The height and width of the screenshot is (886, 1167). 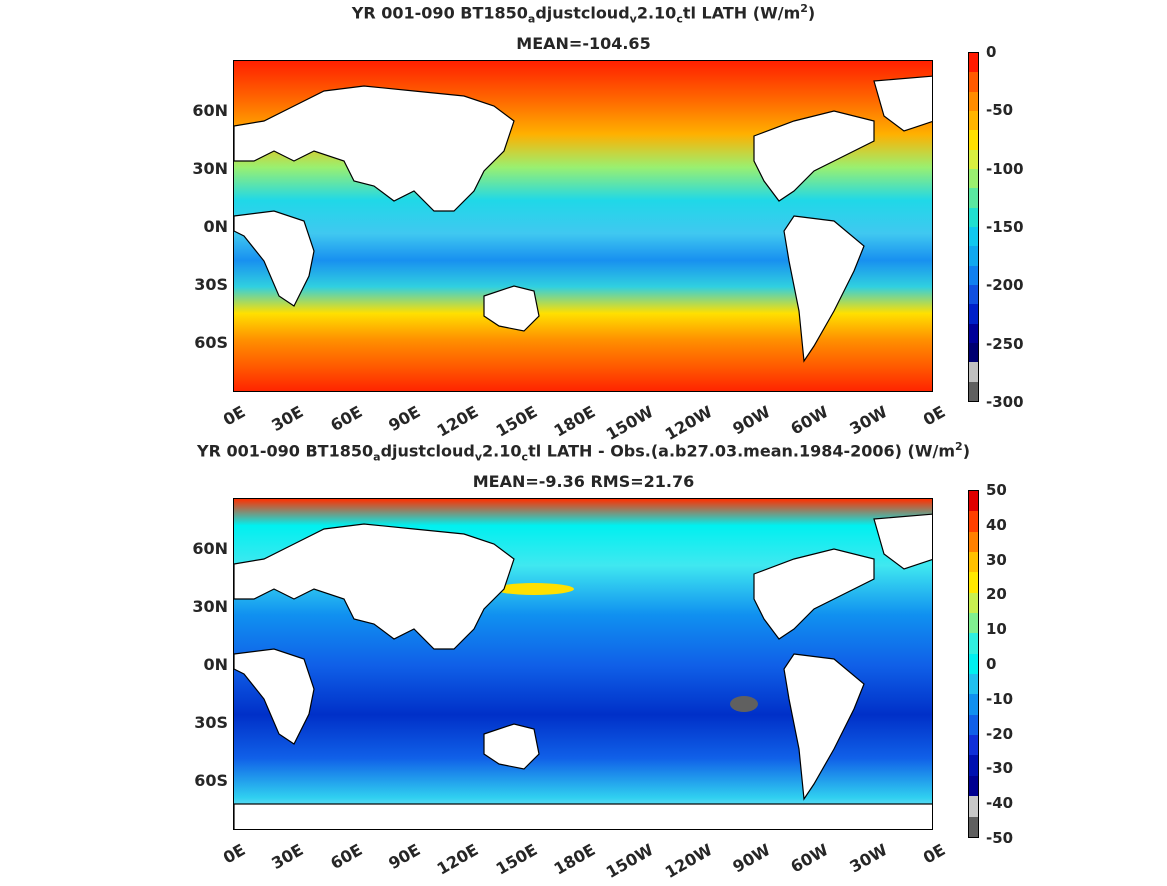 I want to click on panel2-ytick-60S: 60S, so click(x=211, y=780).